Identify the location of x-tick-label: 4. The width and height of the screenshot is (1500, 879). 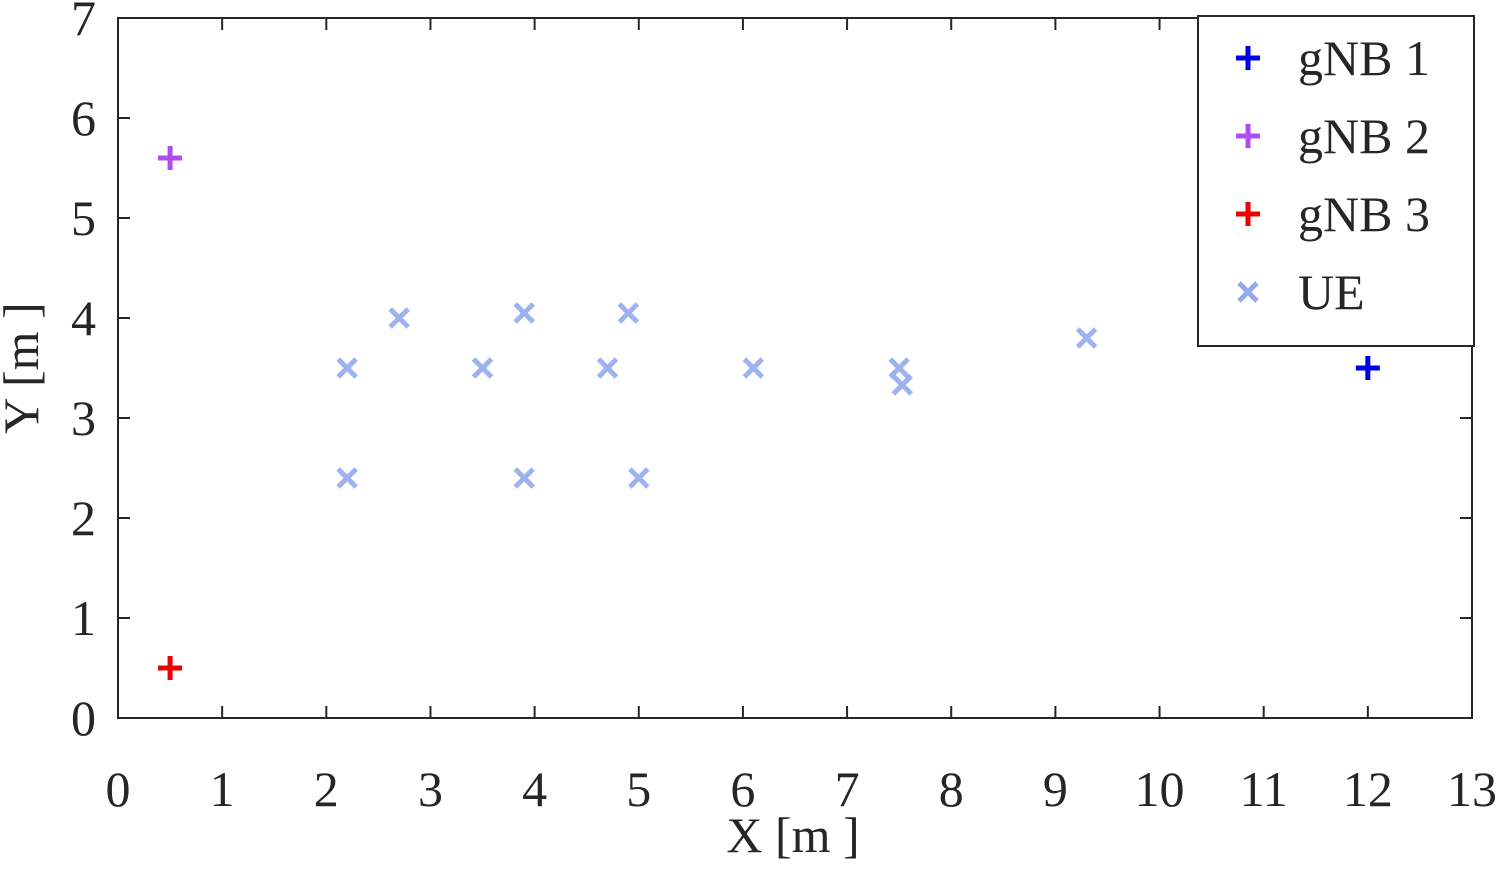
(534, 789).